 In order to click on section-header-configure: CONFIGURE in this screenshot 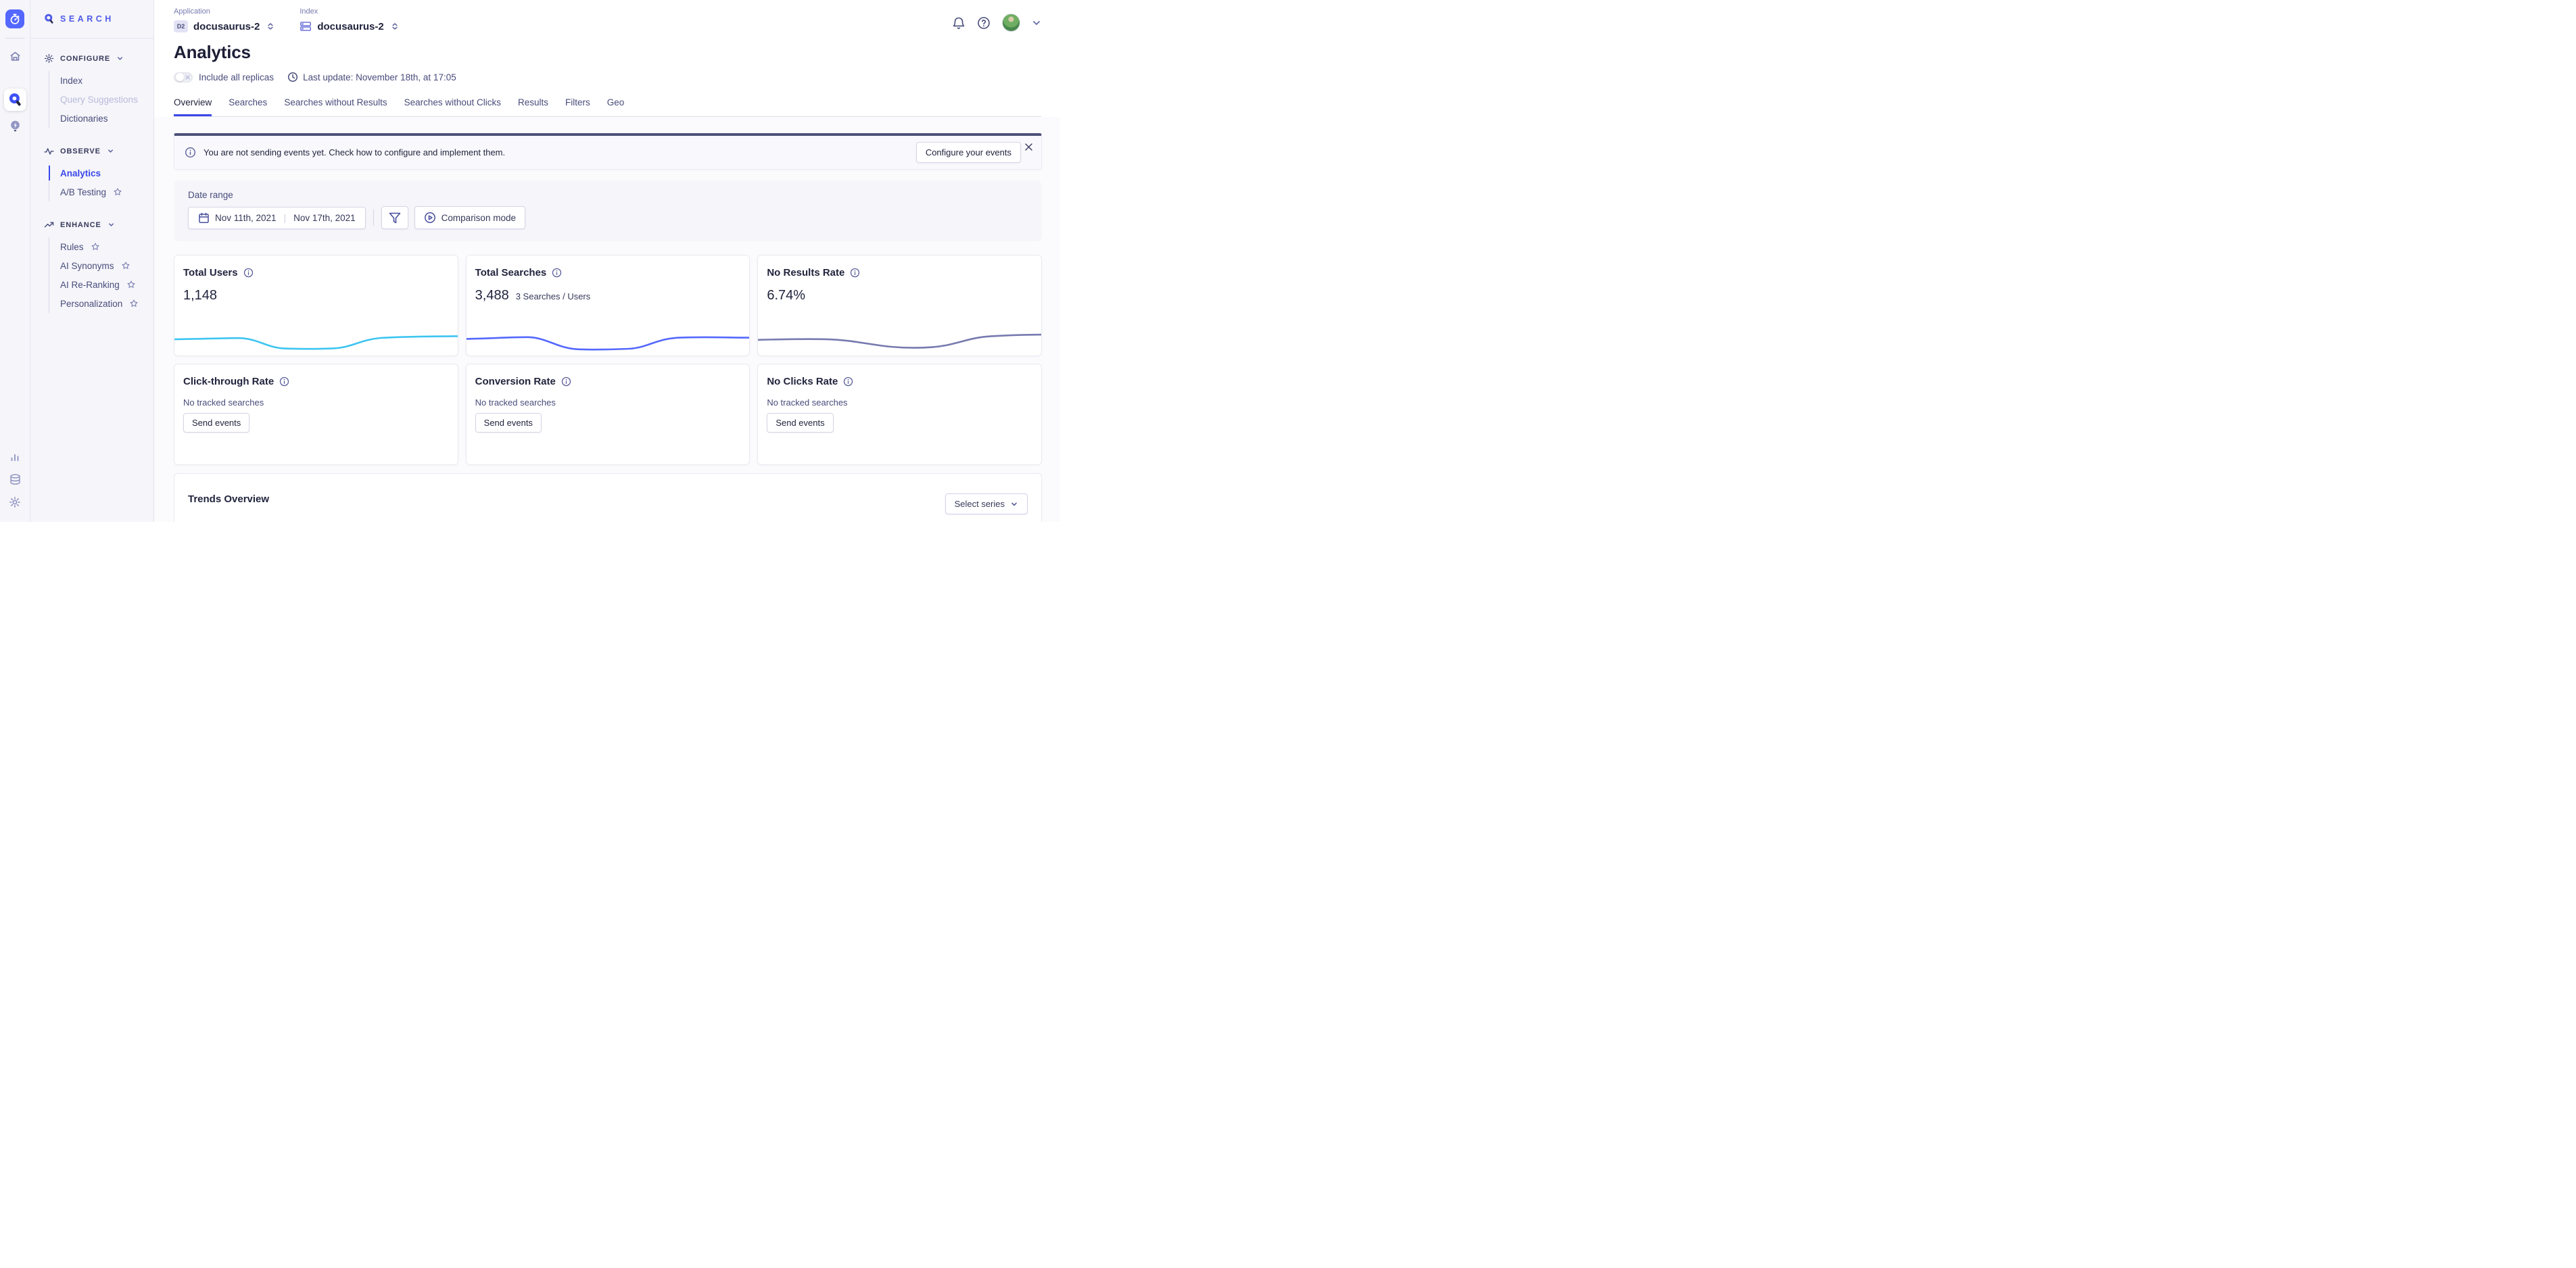, I will do `click(96, 59)`.